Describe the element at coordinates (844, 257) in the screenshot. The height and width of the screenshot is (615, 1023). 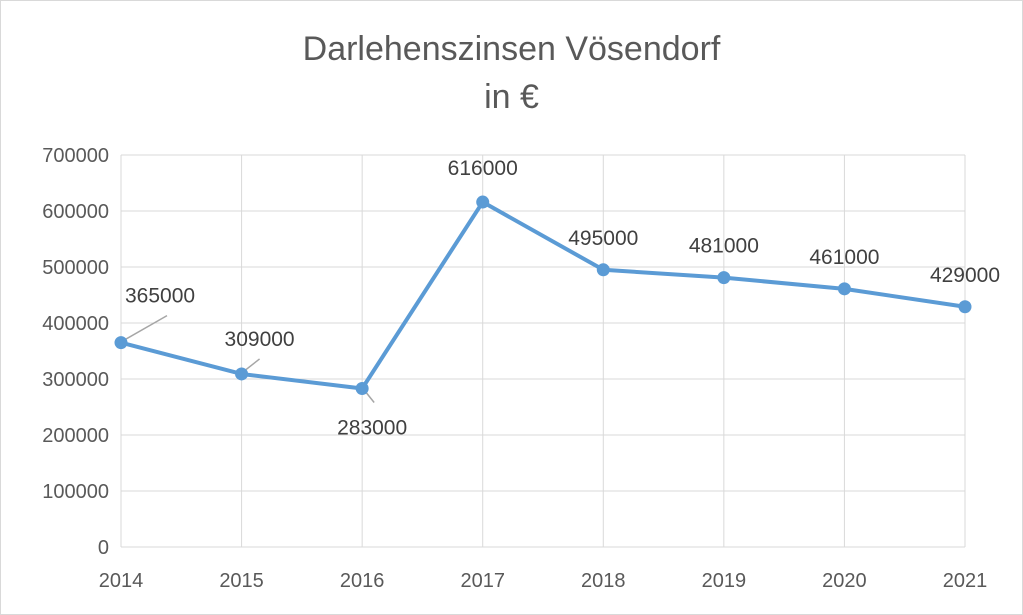
I see `data-label: 461000` at that location.